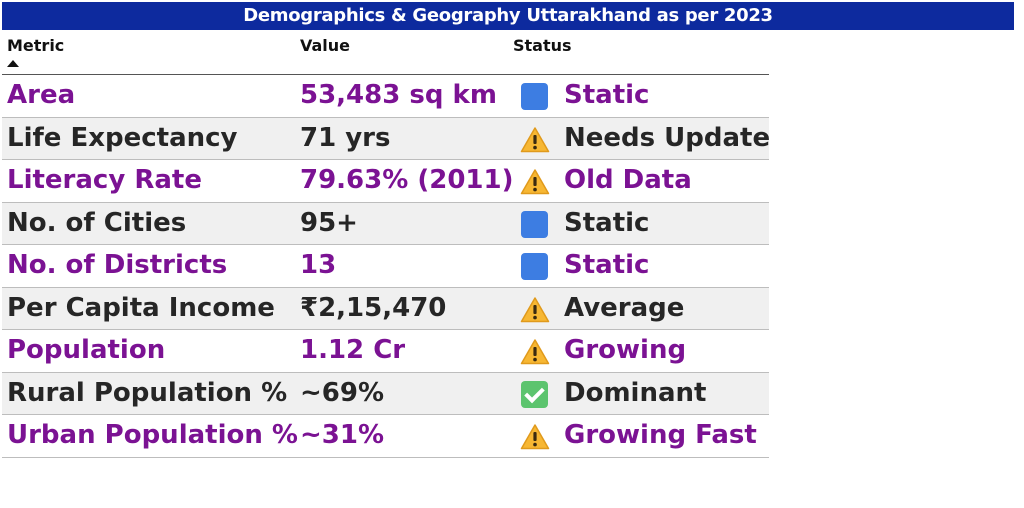  What do you see at coordinates (542, 45) in the screenshot?
I see `column-header-status: Status` at bounding box center [542, 45].